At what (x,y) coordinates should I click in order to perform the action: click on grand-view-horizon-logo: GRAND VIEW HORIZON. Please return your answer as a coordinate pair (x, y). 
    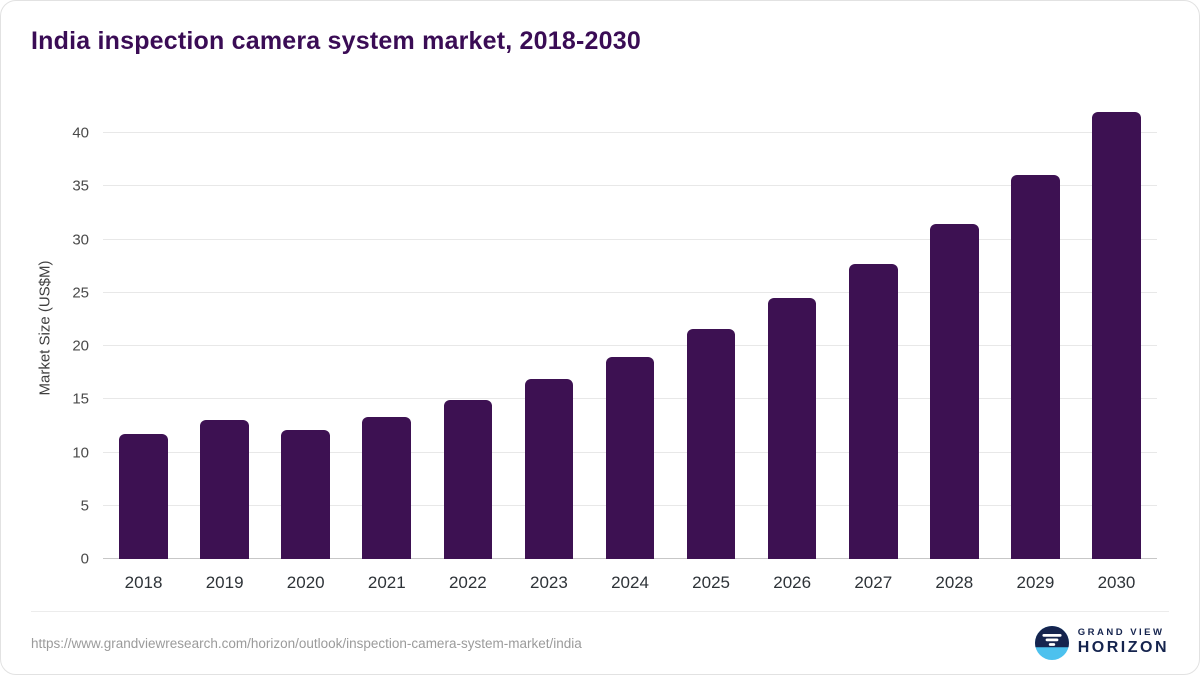
    Looking at the image, I should click on (1101, 643).